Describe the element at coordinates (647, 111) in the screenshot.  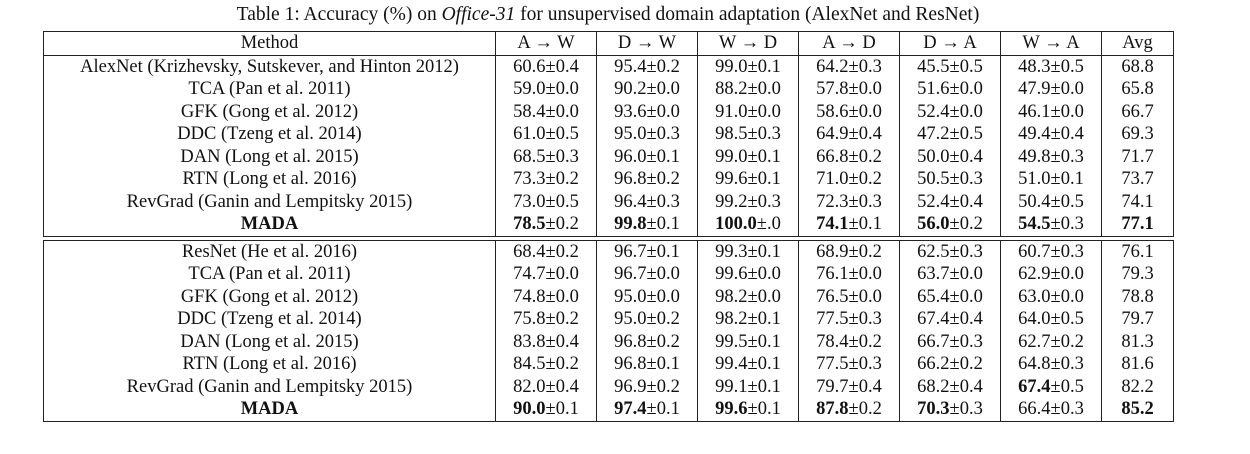
I see `accuracy-cell: 93.6±0.0` at that location.